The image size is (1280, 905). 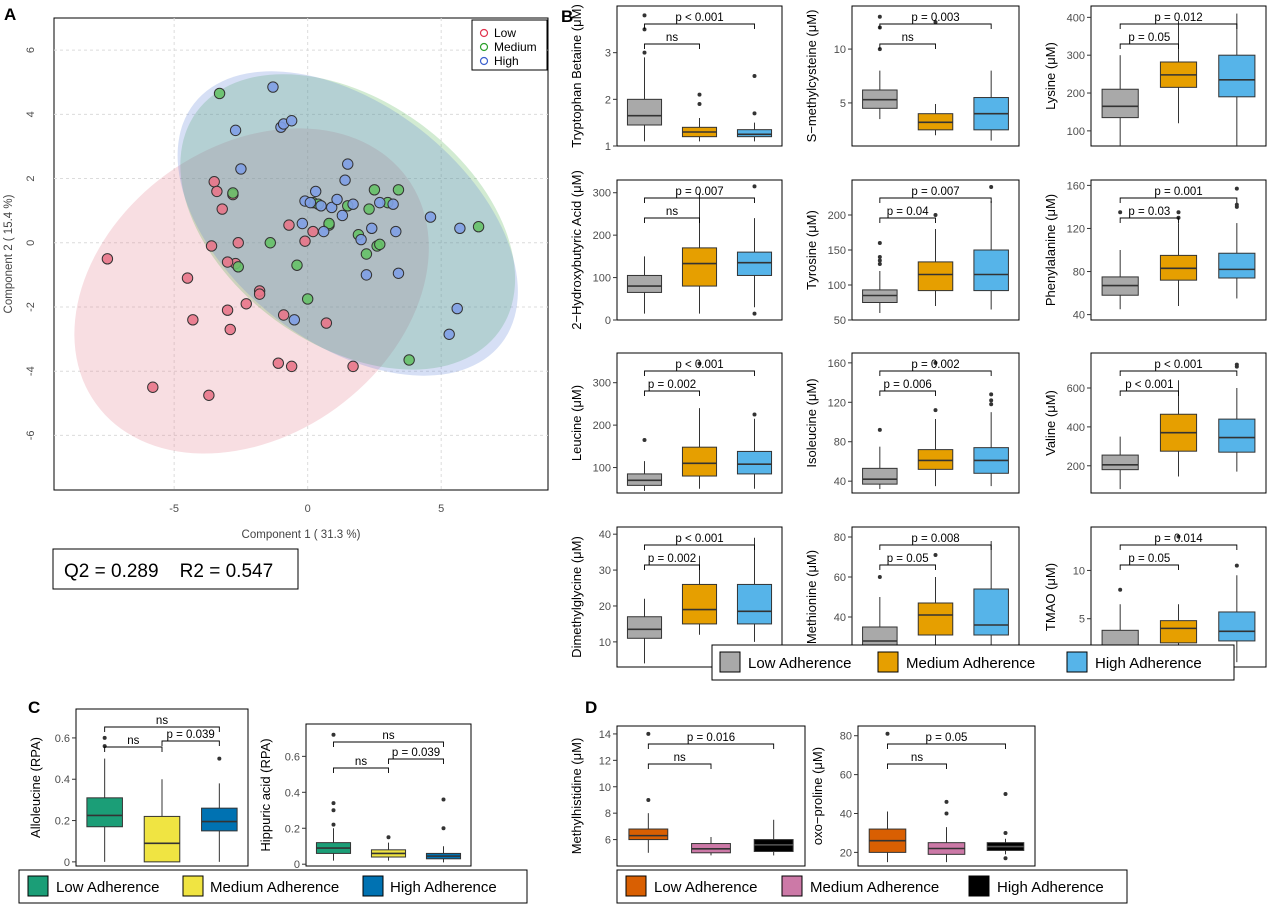 I want to click on significance-bracket: p = 0.007, so click(x=935, y=194).